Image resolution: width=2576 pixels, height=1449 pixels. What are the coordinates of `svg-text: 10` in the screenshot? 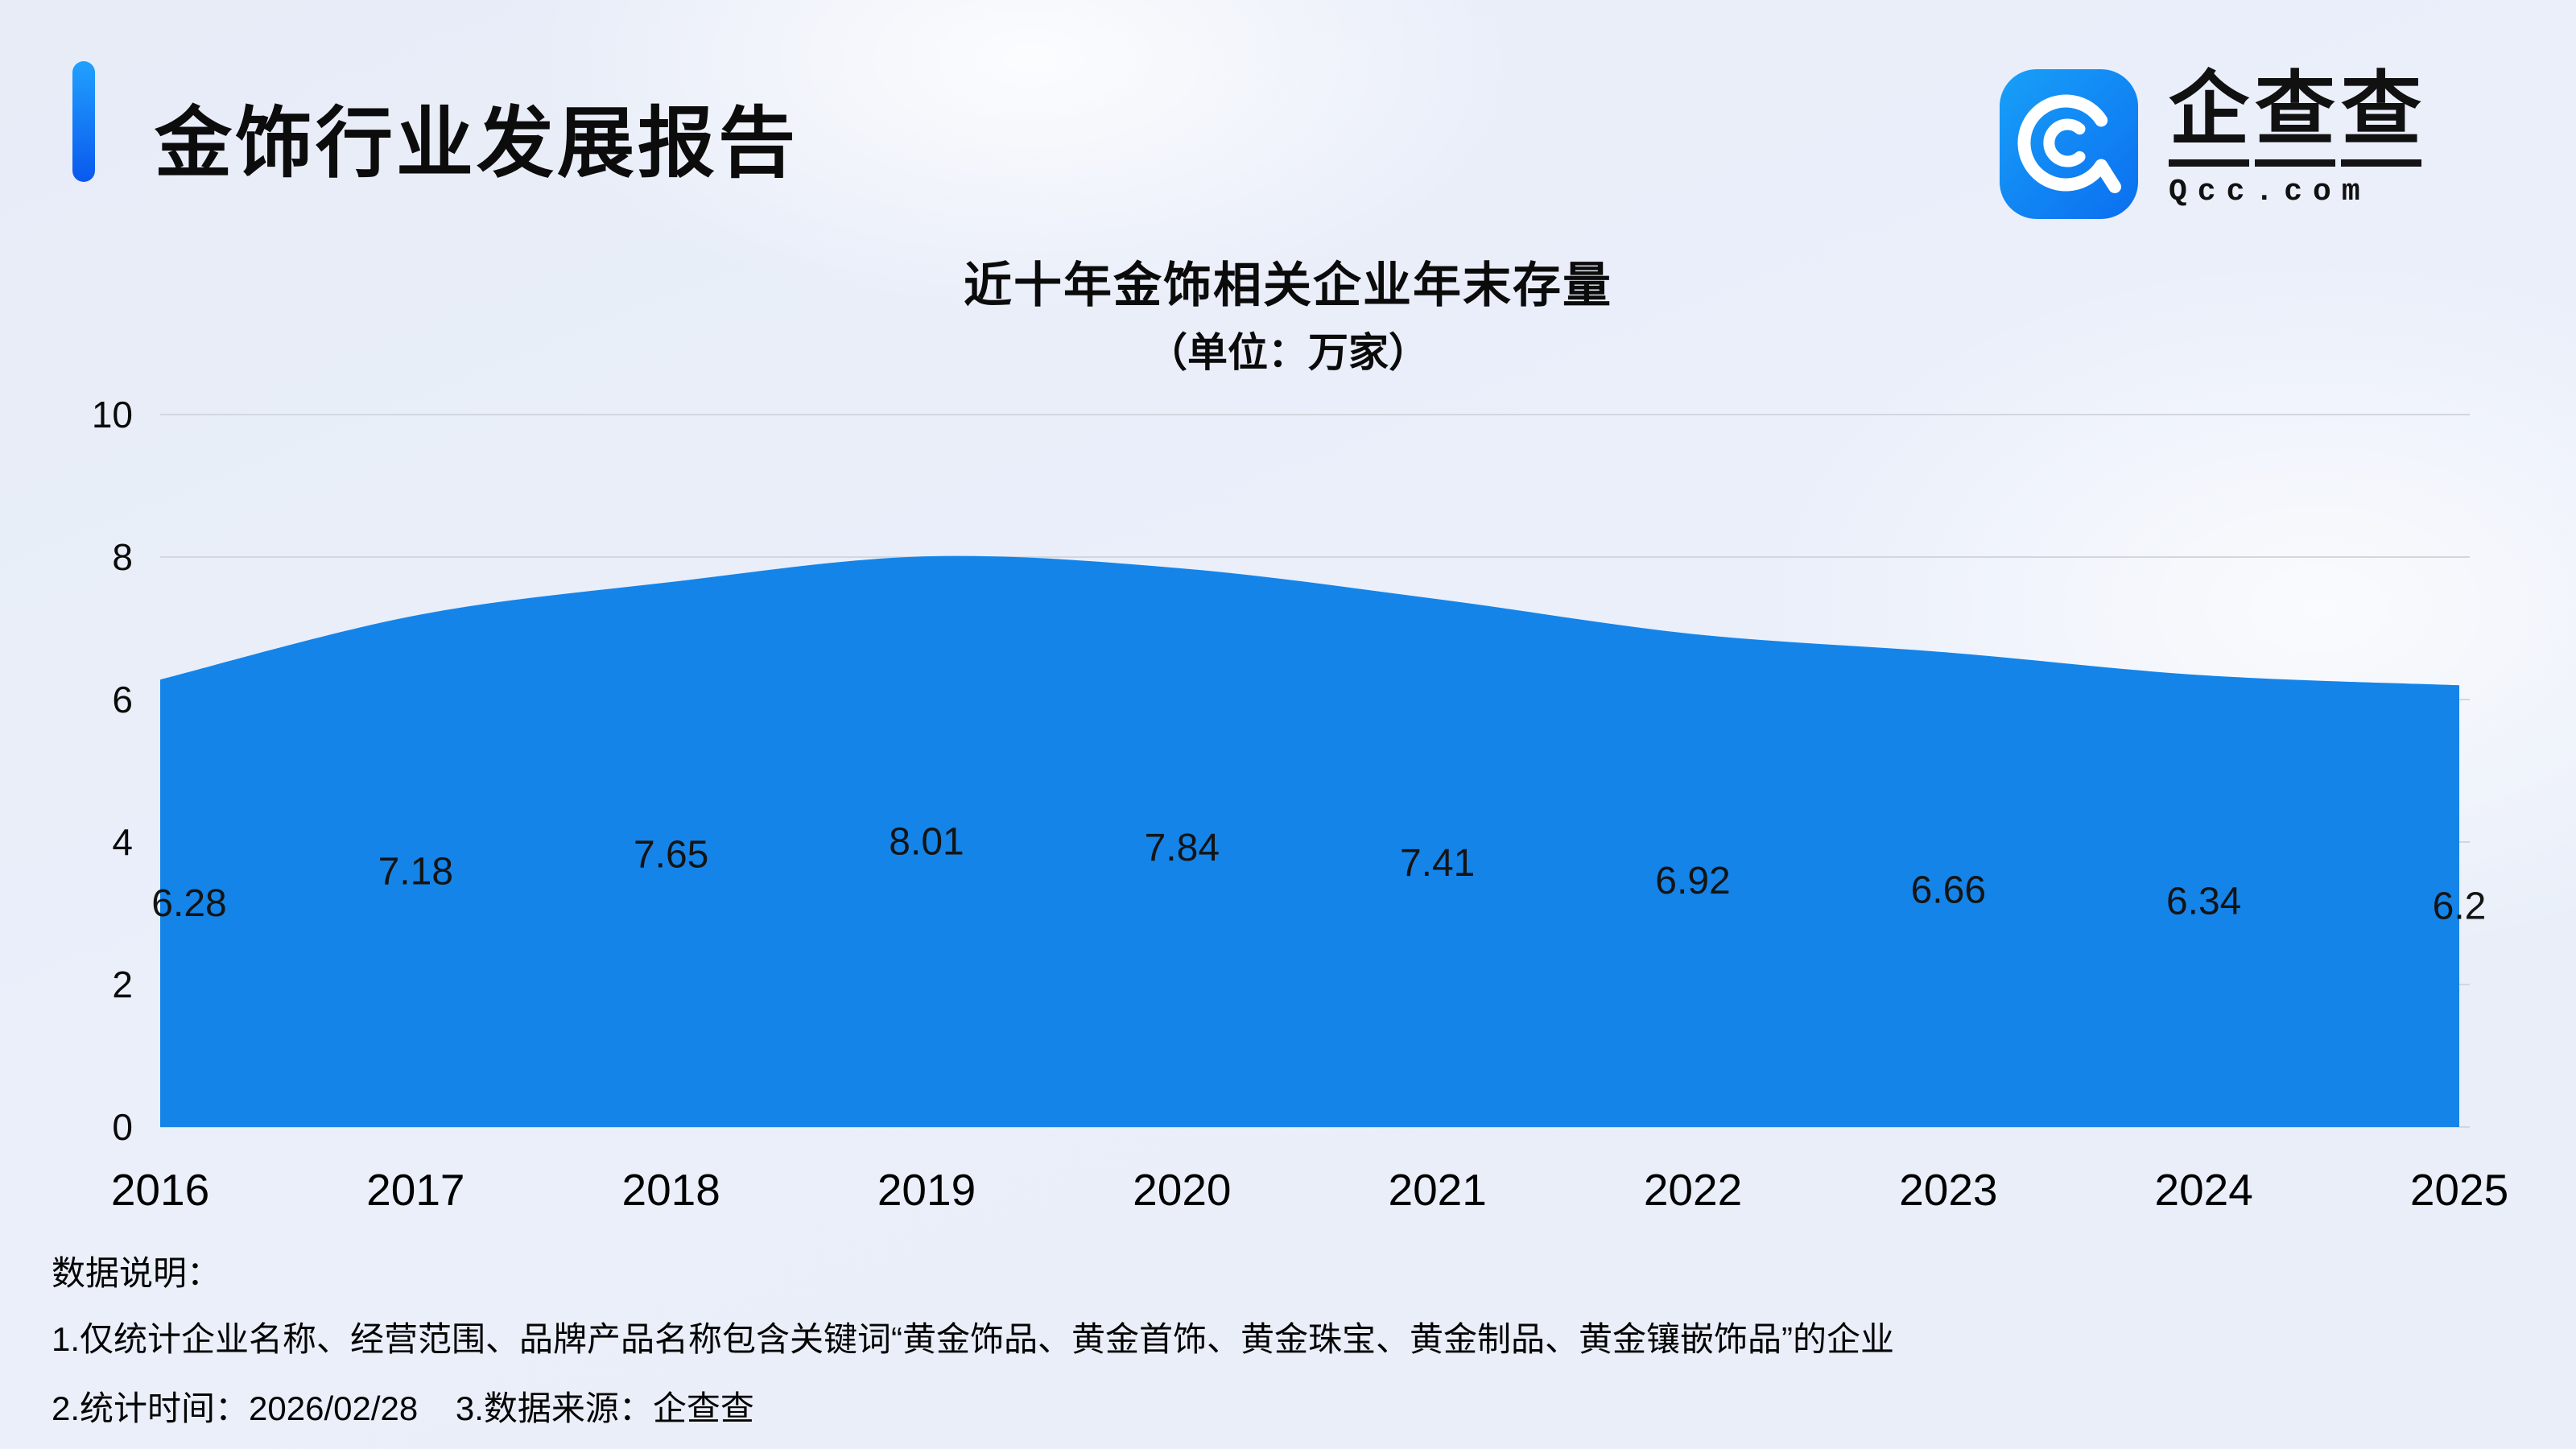 It's located at (112, 415).